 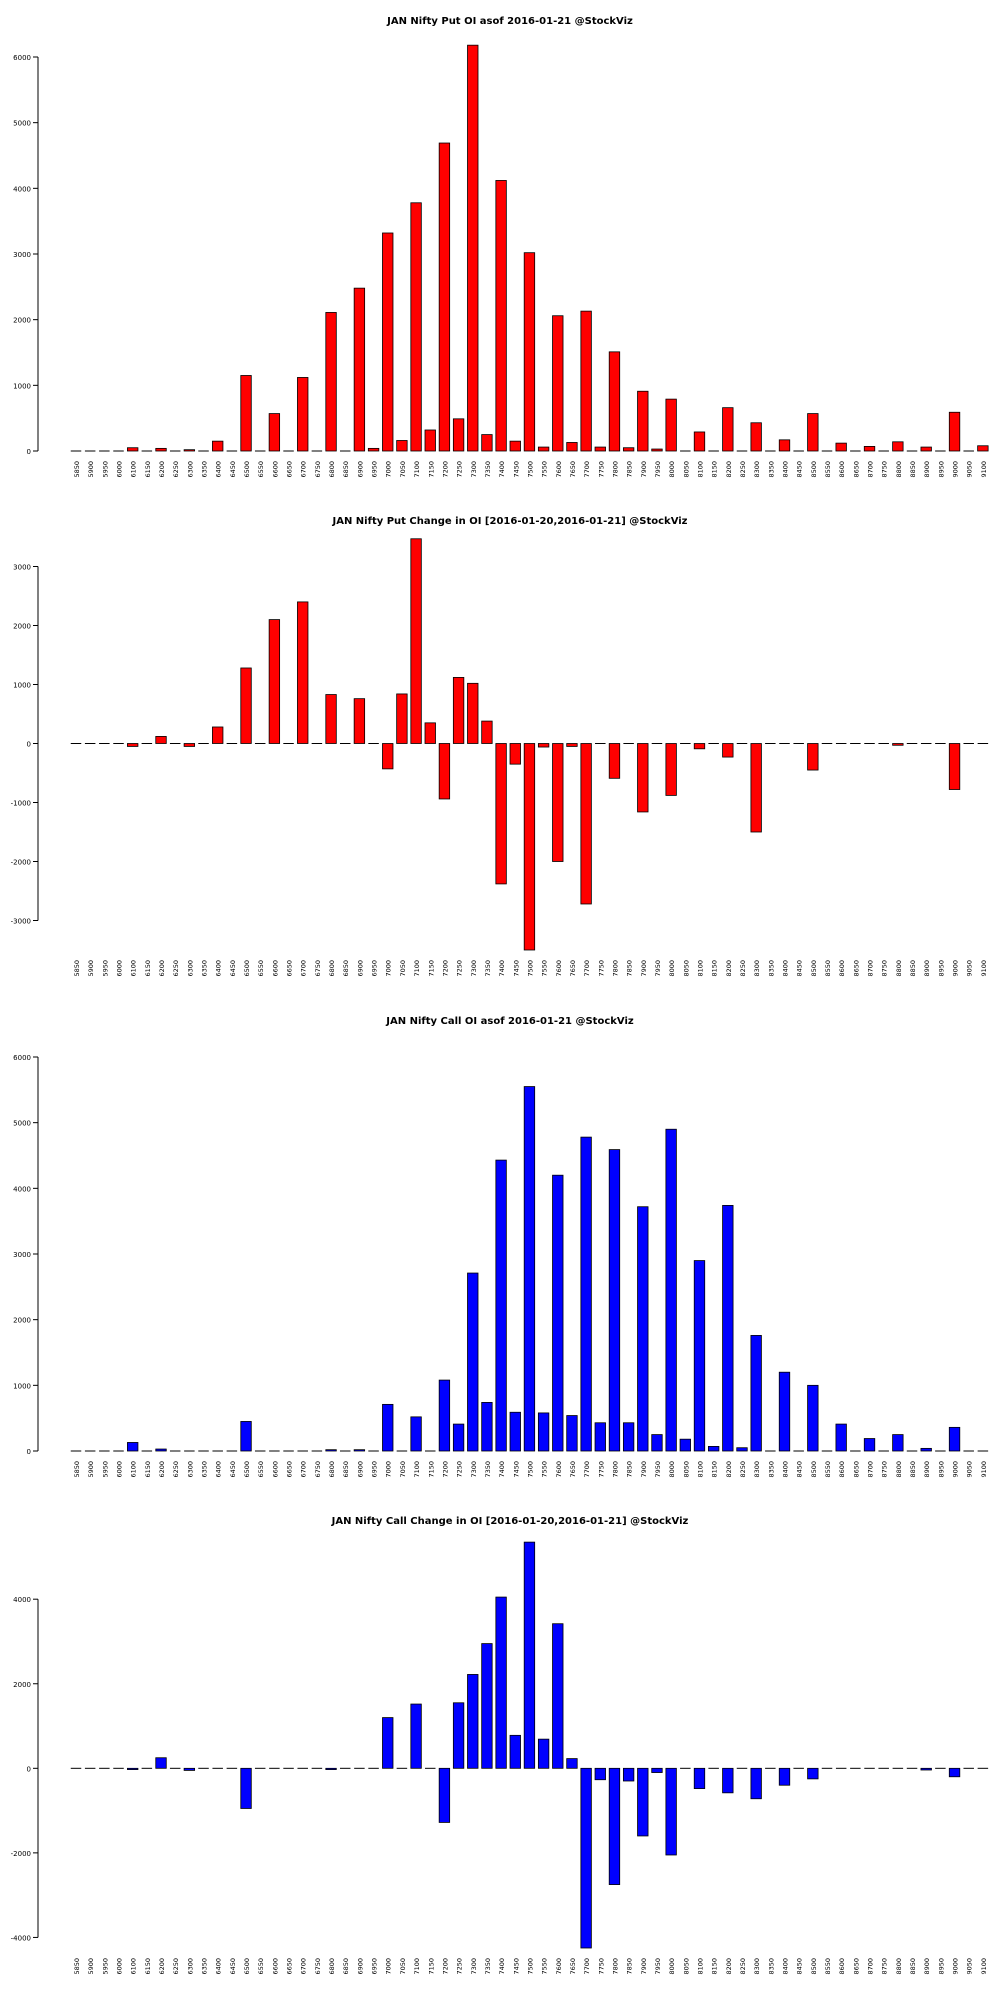 What do you see at coordinates (615, 968) in the screenshot?
I see `x-tick-label: 7800` at bounding box center [615, 968].